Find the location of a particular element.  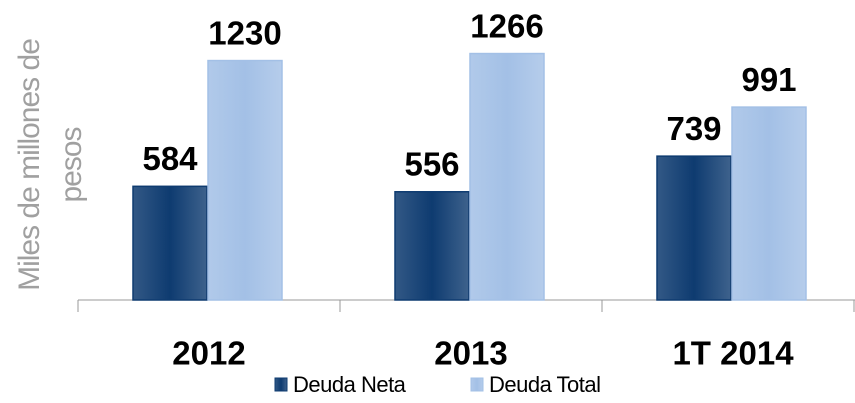

data-label: 1230 is located at coordinates (244, 32).